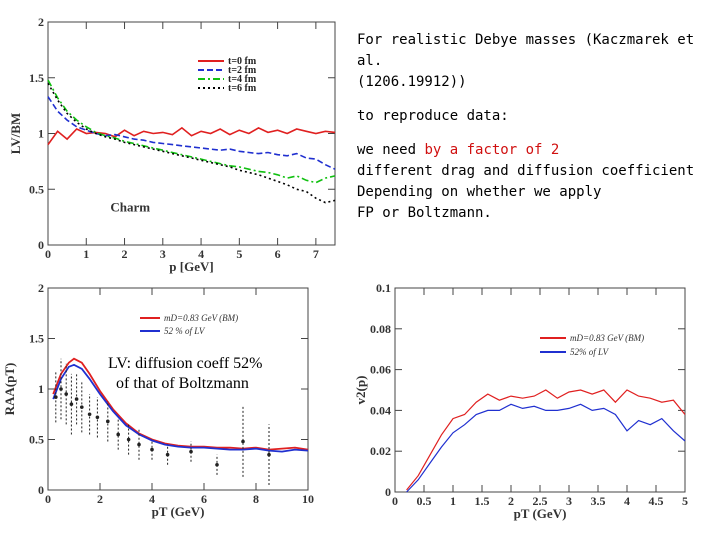 Image resolution: width=720 pixels, height=540 pixels. Describe the element at coordinates (424, 213) in the screenshot. I see `text-line-7: FP or Boltzmann.` at that location.